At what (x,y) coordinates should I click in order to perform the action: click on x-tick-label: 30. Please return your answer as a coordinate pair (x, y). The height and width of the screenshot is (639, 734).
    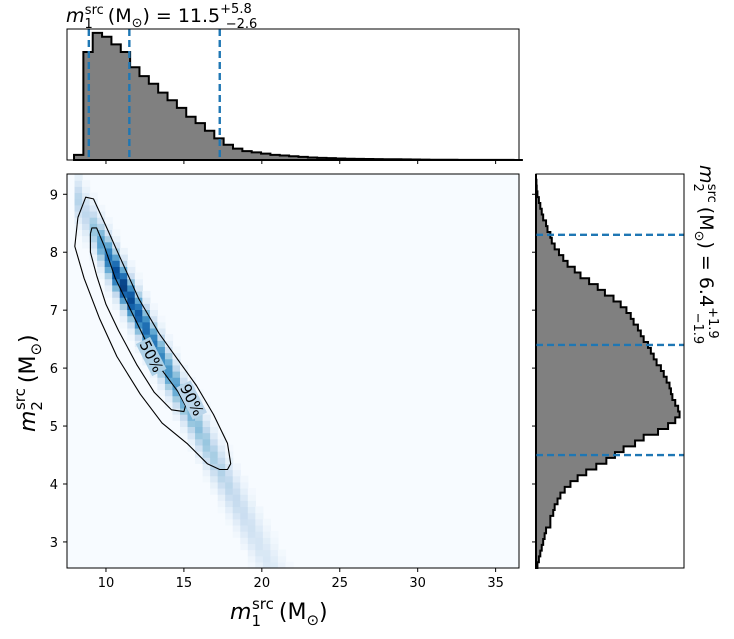
    Looking at the image, I should click on (417, 583).